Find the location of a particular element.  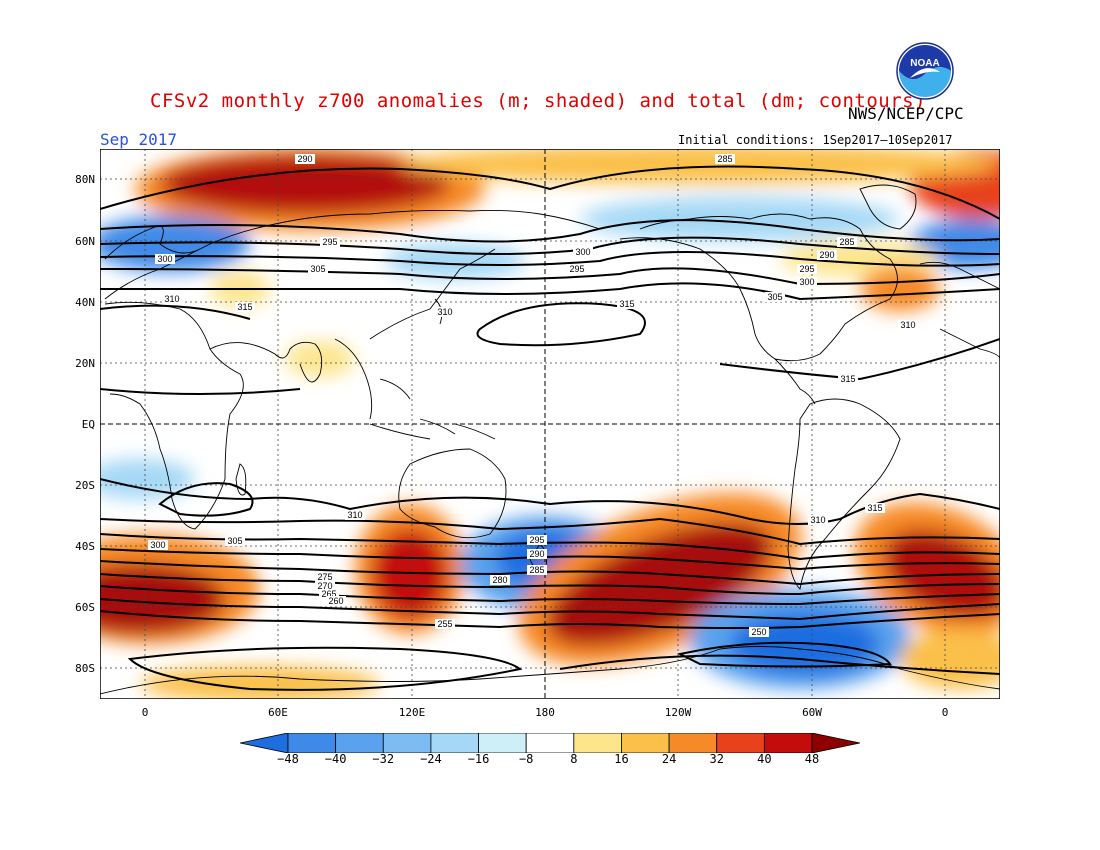

contour-label: 280 is located at coordinates (500, 580).